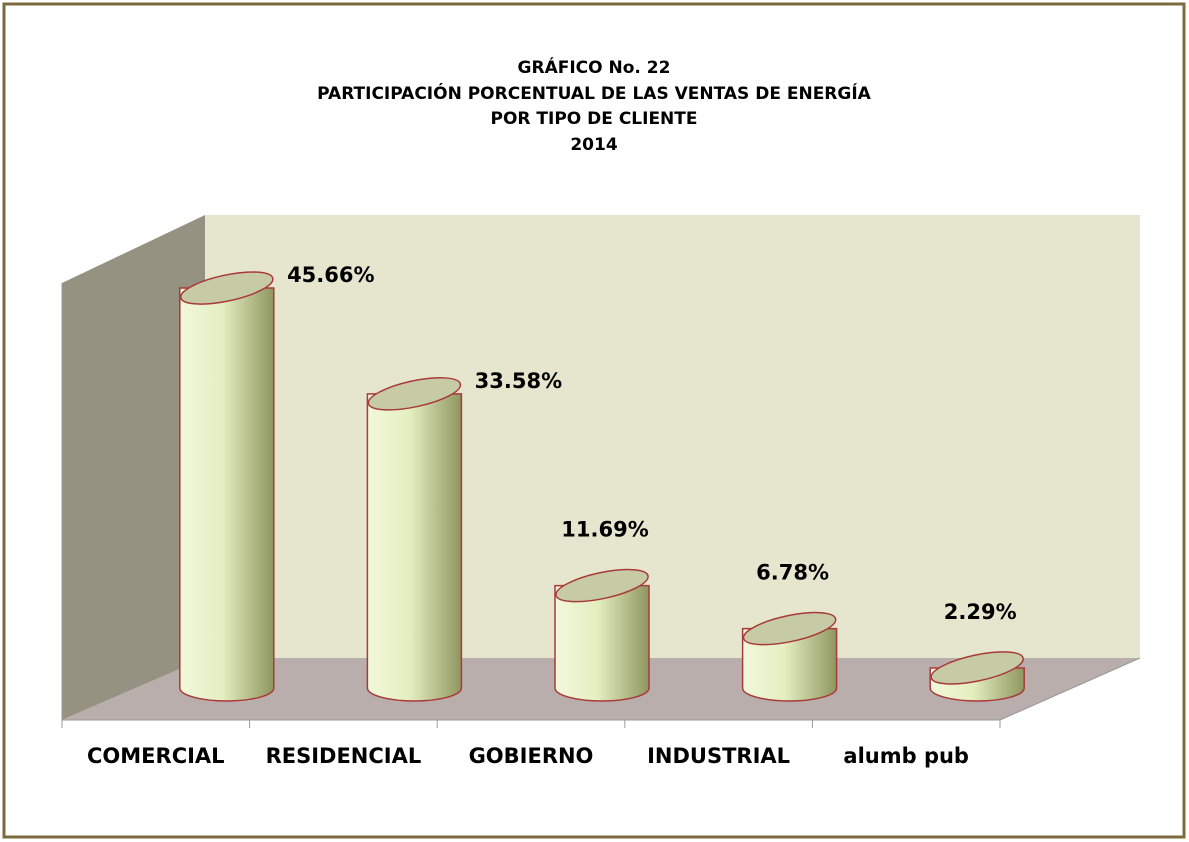  Describe the element at coordinates (344, 756) in the screenshot. I see `x-tick-label: RESIDENCIAL` at that location.